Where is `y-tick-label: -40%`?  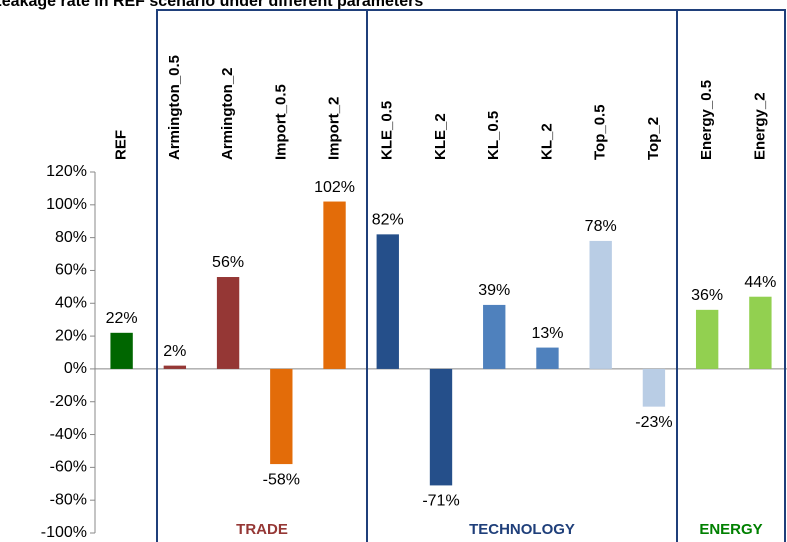 y-tick-label: -40% is located at coordinates (68, 434).